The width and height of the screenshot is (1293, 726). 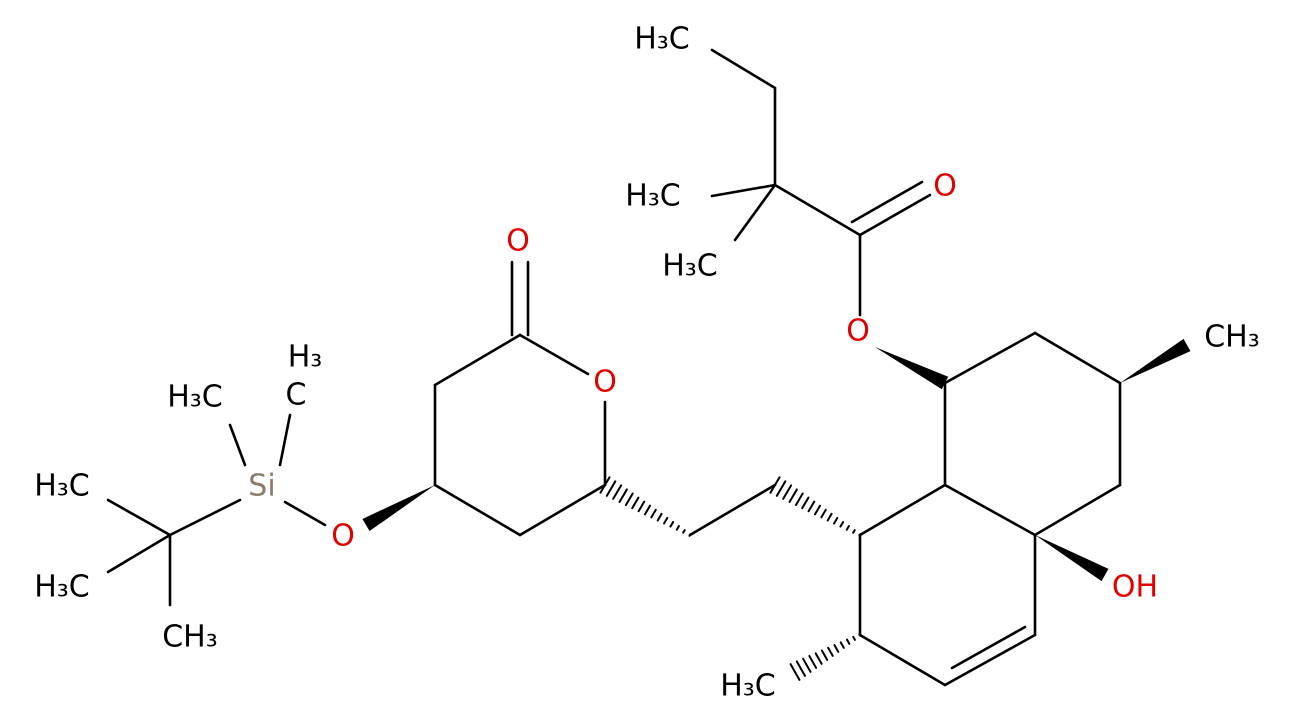 What do you see at coordinates (1135, 587) in the screenshot?
I see `atom-label: OH` at bounding box center [1135, 587].